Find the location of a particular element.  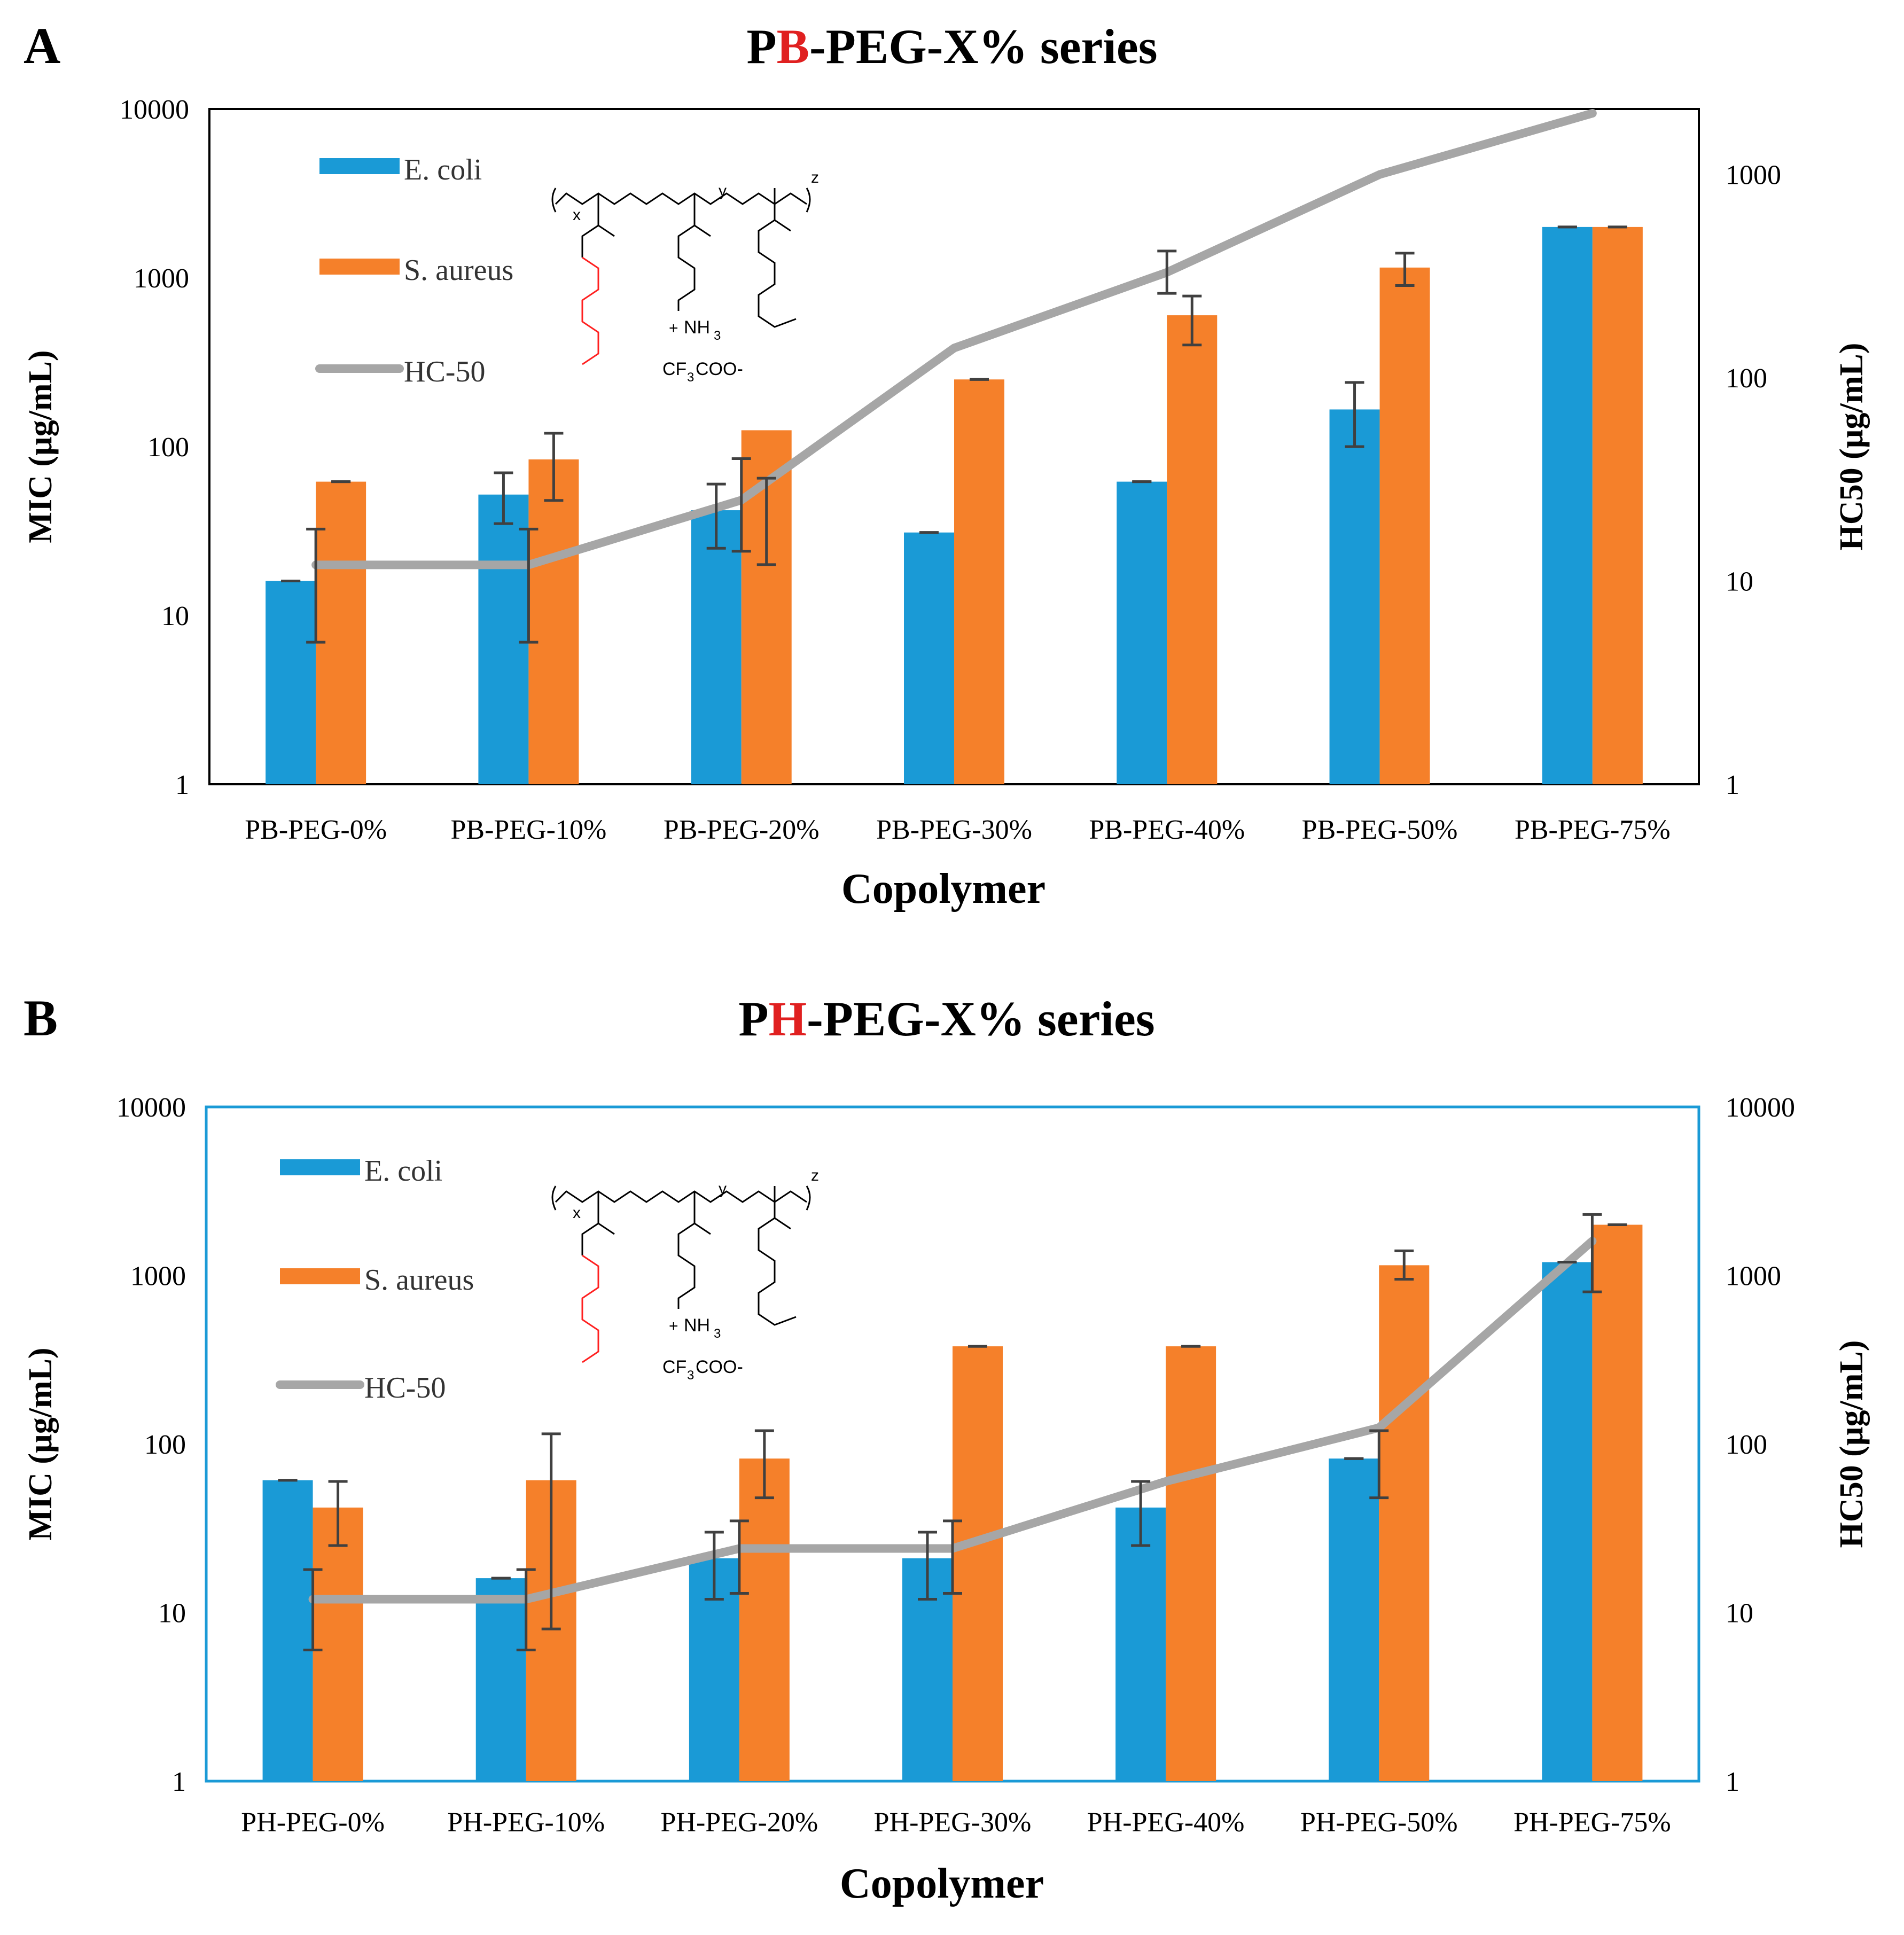

y-tick-label: 10 is located at coordinates (172, 1613).